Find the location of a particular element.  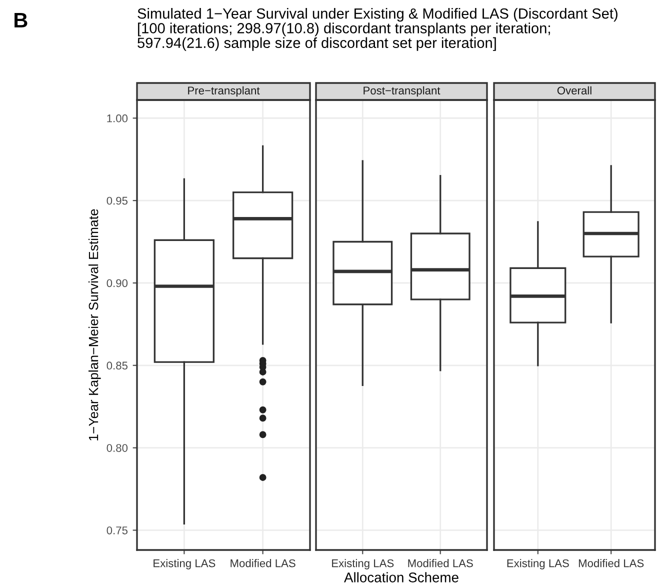

text: Simulated 1−Year Survival under Existing & Modified LAS (Discordant Set) [100 iterations; 298.97(10.8) discordant transplants per iteration; 597.94(21.6) sample size of discordant set per iteration] is located at coordinates (378, 29).